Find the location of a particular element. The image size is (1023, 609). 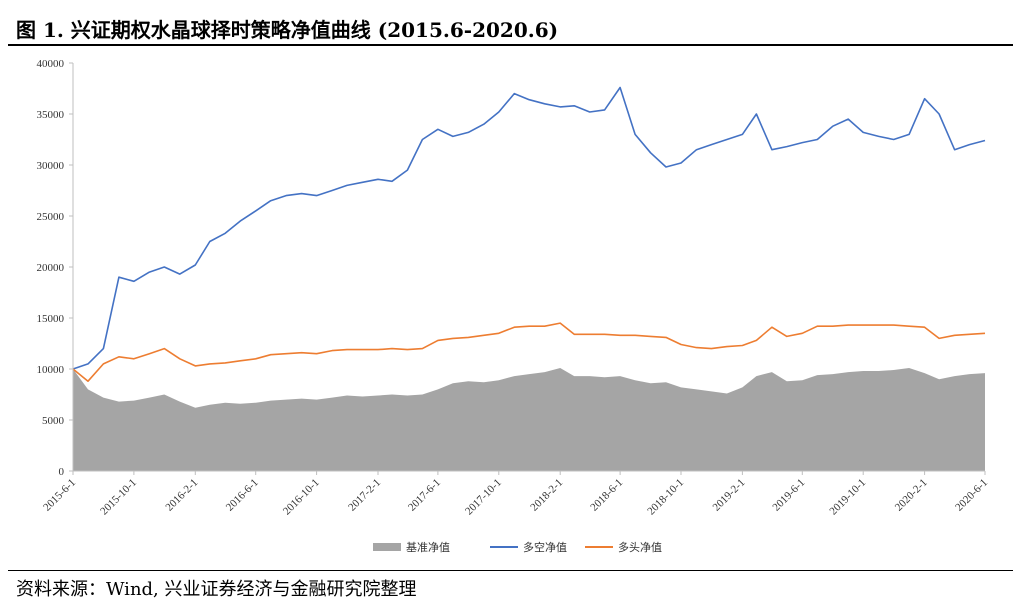

legend-item: 多空净值 is located at coordinates (528, 547).